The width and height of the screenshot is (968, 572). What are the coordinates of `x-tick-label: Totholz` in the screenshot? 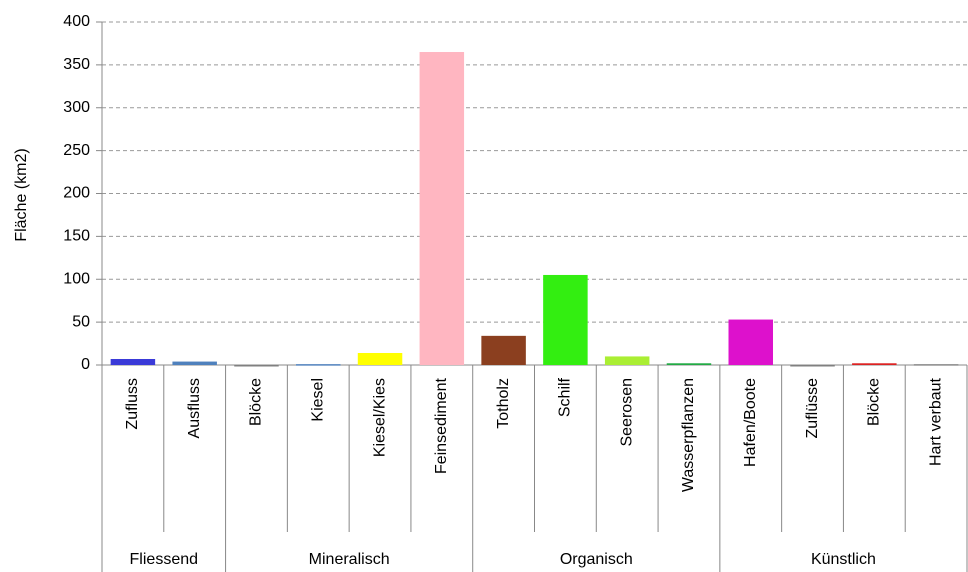 It's located at (503, 403).